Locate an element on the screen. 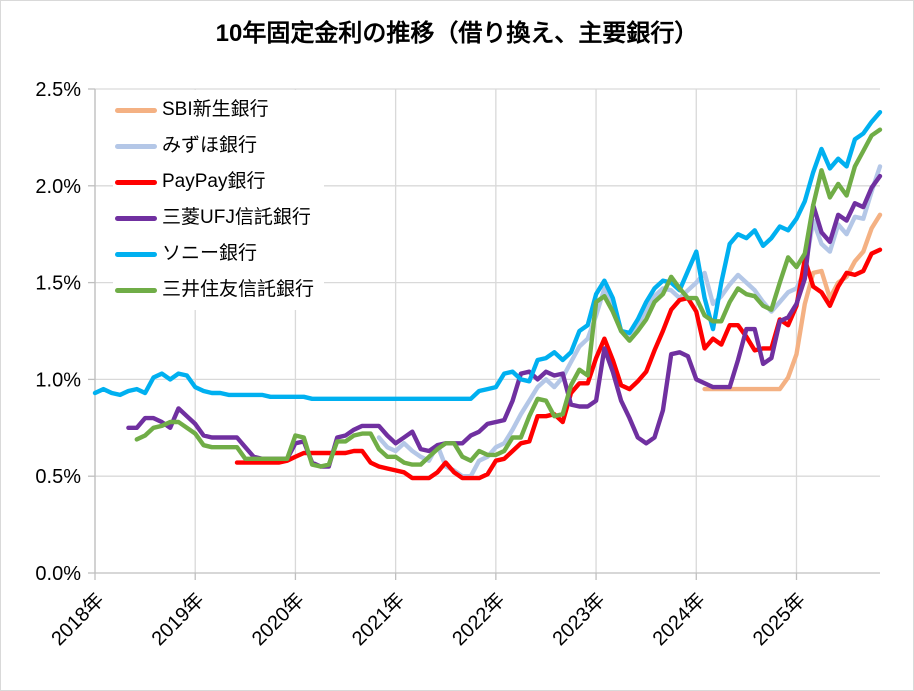 The height and width of the screenshot is (691, 914). x-tick-label: 2023年 is located at coordinates (579, 619).